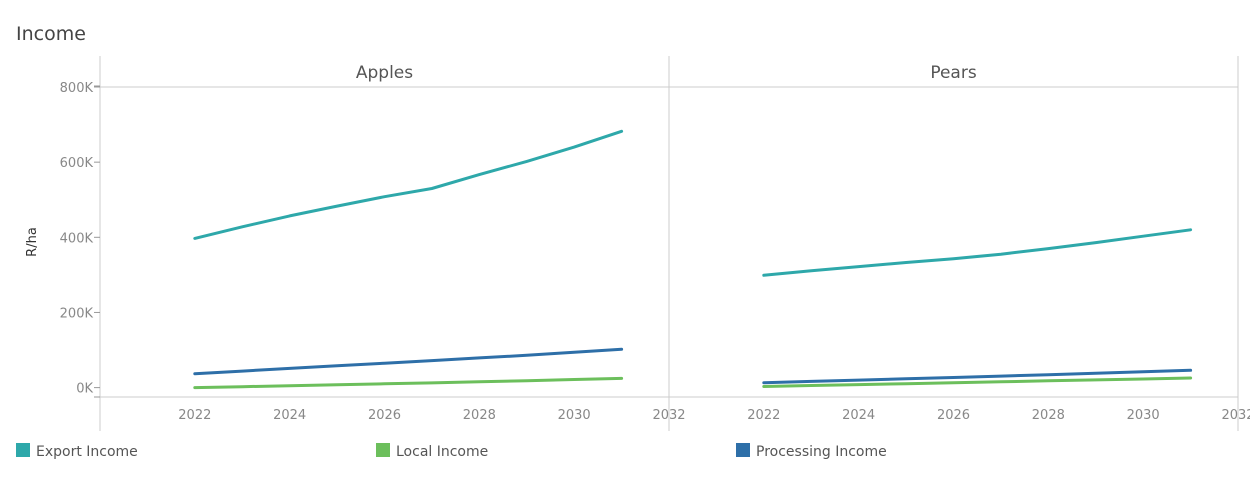  What do you see at coordinates (743, 450) in the screenshot?
I see `legend-swatch-processing-income` at bounding box center [743, 450].